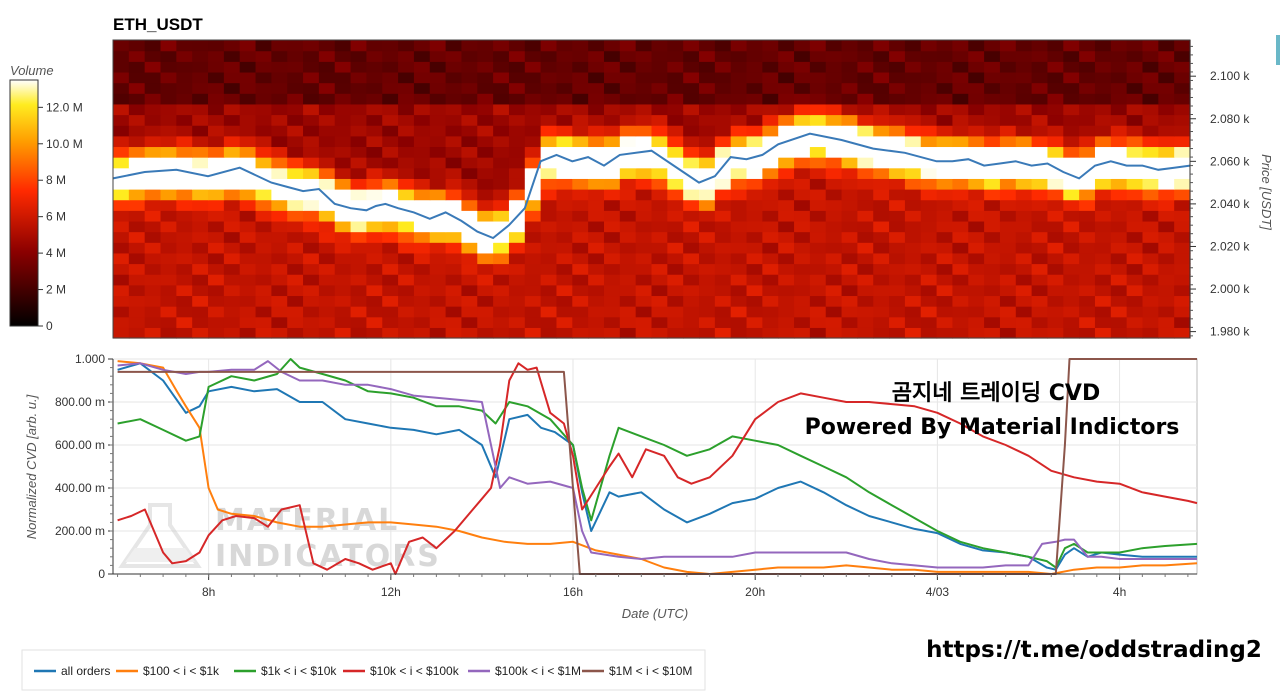  What do you see at coordinates (1119, 592) in the screenshot?
I see `cvd-x-tick-label: 4h` at bounding box center [1119, 592].